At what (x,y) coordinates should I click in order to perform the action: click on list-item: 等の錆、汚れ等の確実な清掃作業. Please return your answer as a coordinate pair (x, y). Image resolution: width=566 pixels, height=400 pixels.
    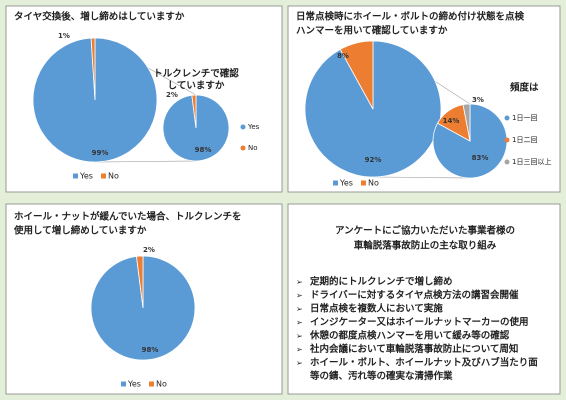
    Looking at the image, I should click on (381, 376).